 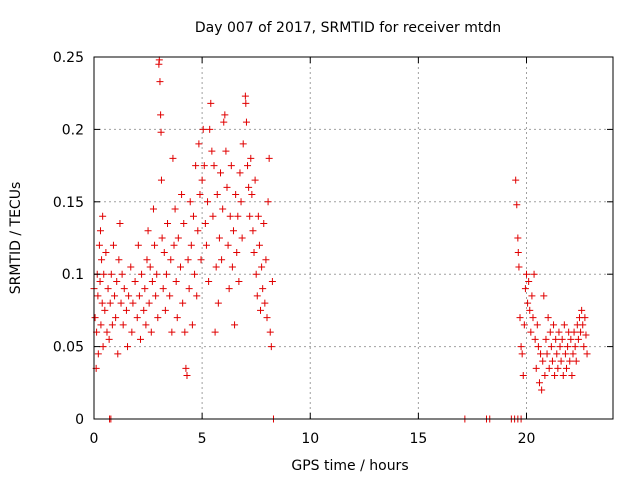 What do you see at coordinates (79, 420) in the screenshot?
I see `y-tick-label: 0` at bounding box center [79, 420].